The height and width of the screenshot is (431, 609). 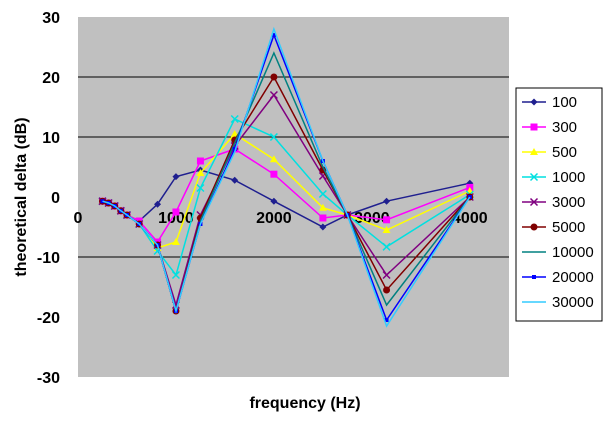 What do you see at coordinates (48, 318) in the screenshot?
I see `y-tick-label: -20` at bounding box center [48, 318].